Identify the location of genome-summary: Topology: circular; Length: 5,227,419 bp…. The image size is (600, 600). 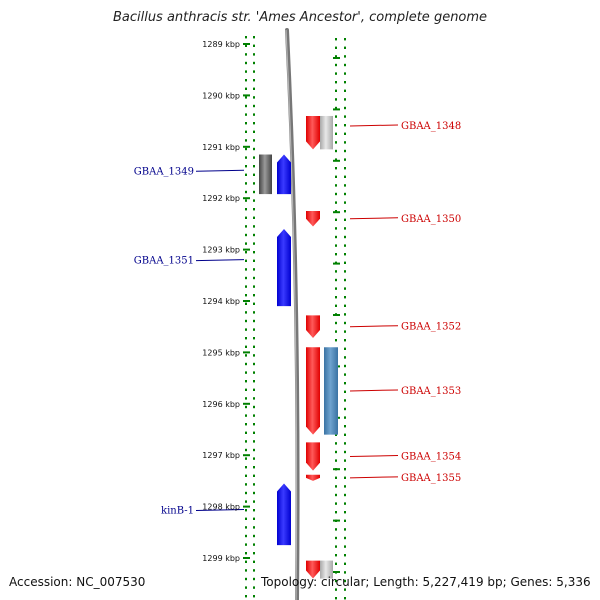
(426, 582).